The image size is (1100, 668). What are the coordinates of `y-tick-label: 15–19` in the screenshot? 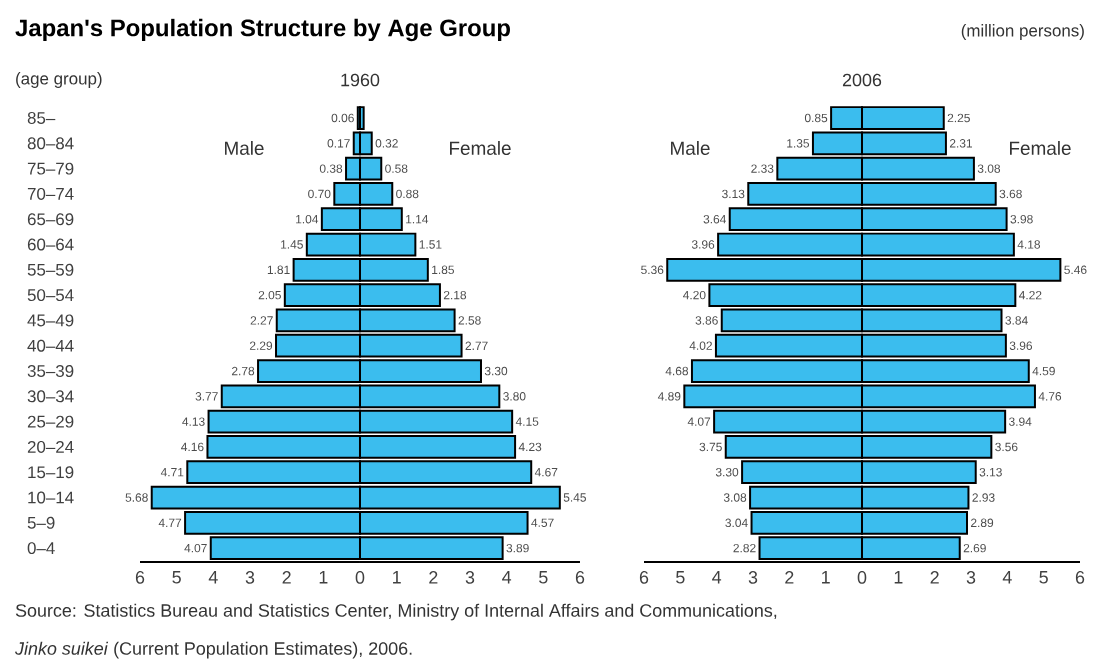 It's located at (51, 472).